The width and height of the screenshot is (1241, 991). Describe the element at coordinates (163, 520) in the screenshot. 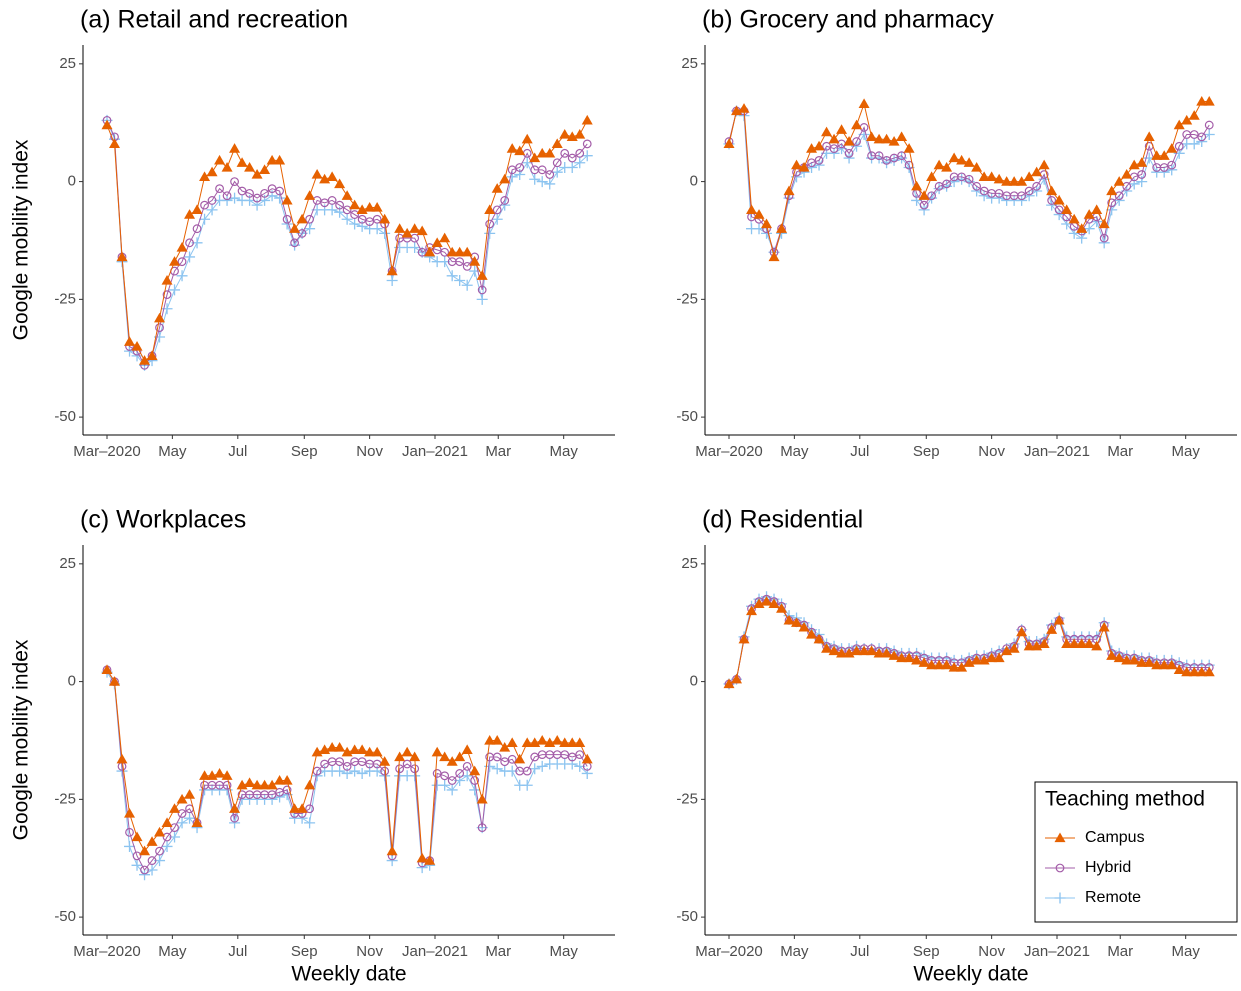

I see `panel-title: (c) Workplaces` at that location.